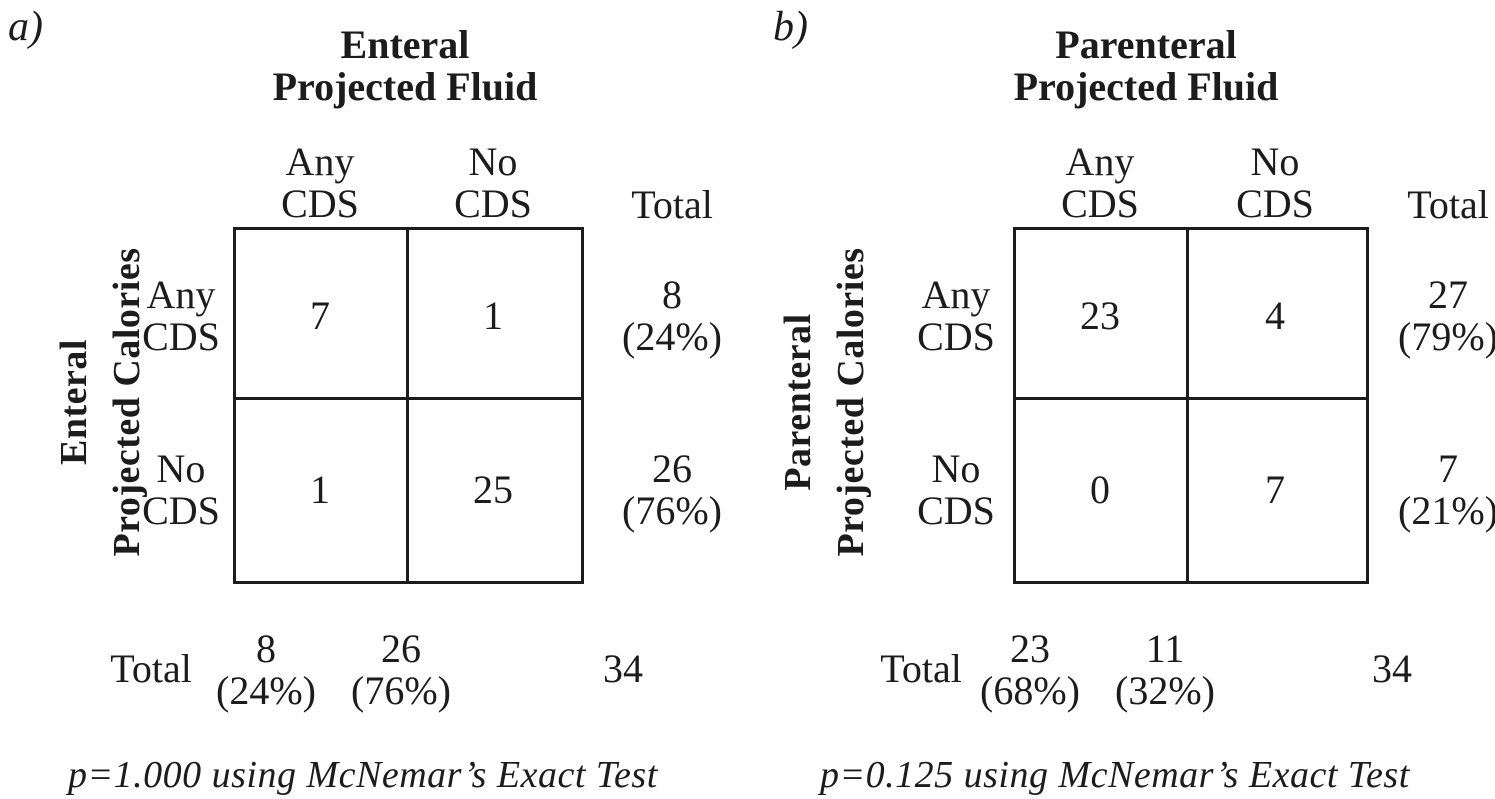  What do you see at coordinates (790, 27) in the screenshot?
I see `panel-b-label: b)` at bounding box center [790, 27].